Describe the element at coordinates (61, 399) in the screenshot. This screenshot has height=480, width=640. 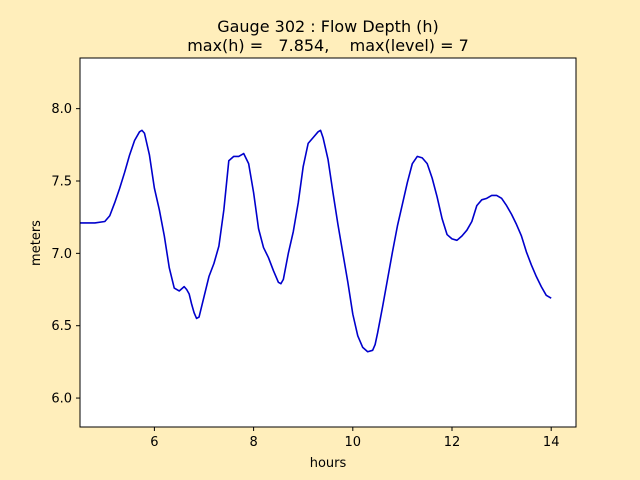
I see `y-tick-label: 6.0` at that location.